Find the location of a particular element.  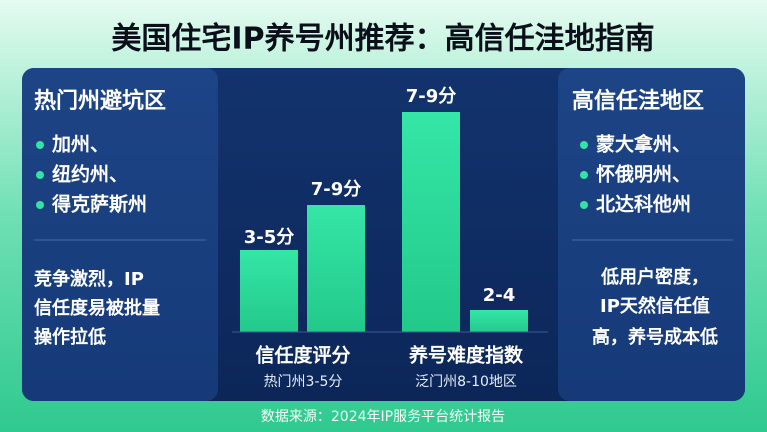

left-item: 加州、 is located at coordinates (80, 145).